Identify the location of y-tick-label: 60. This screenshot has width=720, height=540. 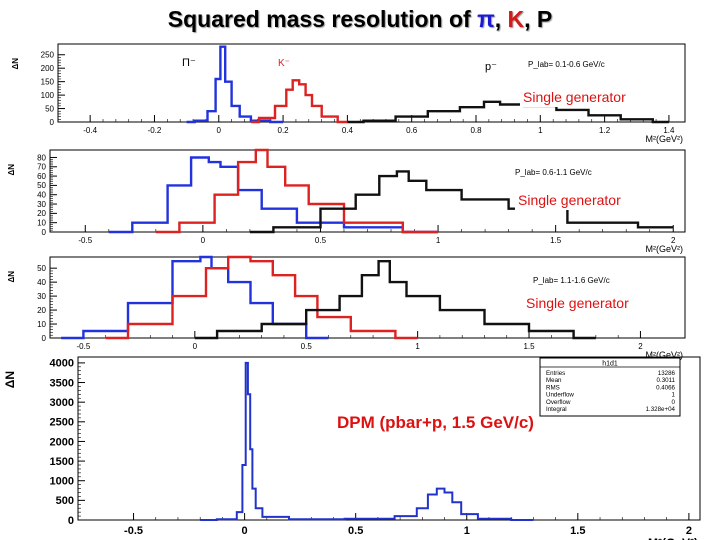
(41, 176).